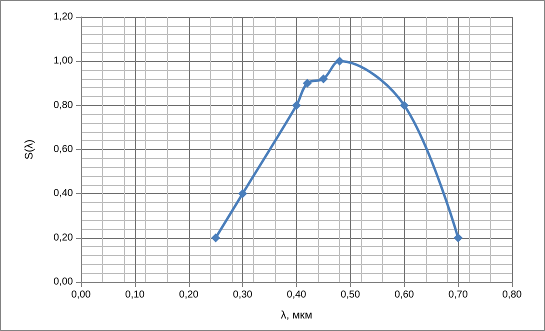 This screenshot has height=331, width=545. Describe the element at coordinates (458, 295) in the screenshot. I see `x-tick-label: 0,70` at that location.